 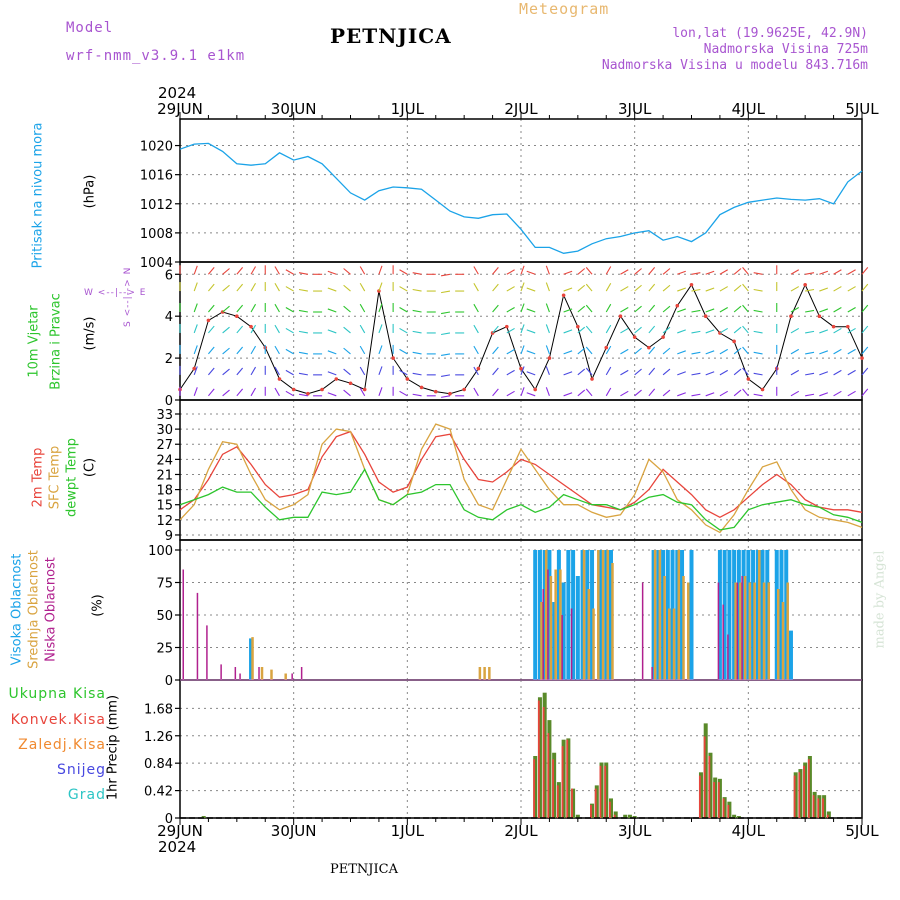 What do you see at coordinates (180, 831) in the screenshot?
I see `x-tick-label-bottom: 29JUN` at bounding box center [180, 831].